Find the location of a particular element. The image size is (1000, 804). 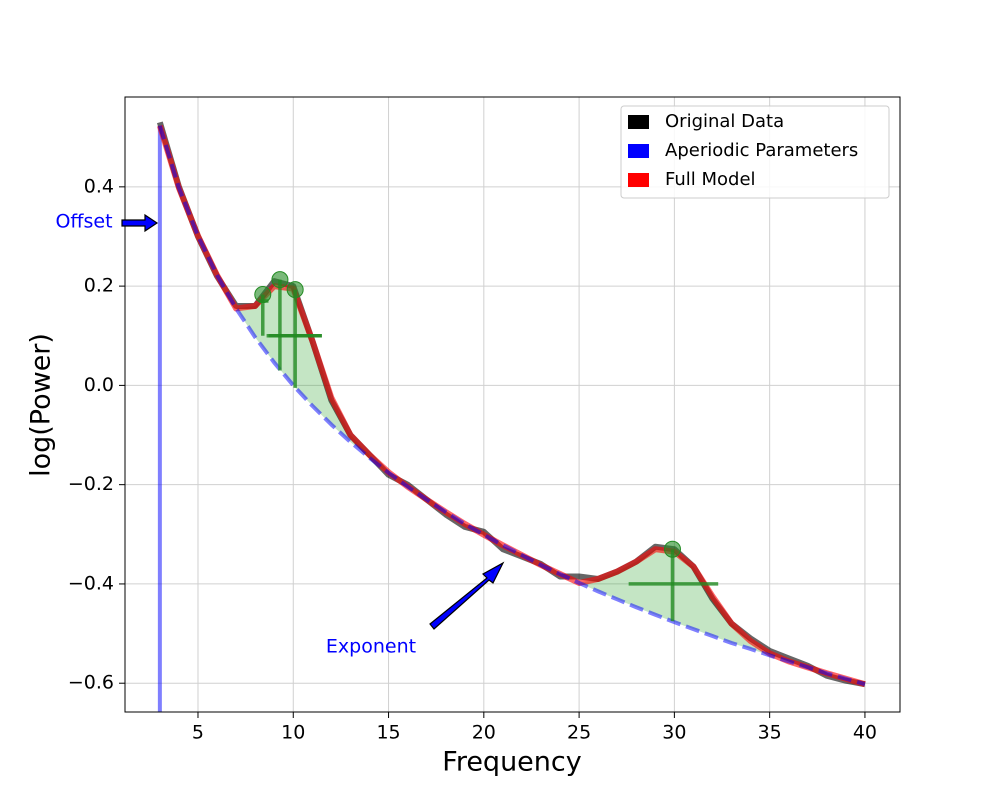

x-axis-label: Frequency is located at coordinates (512, 762).